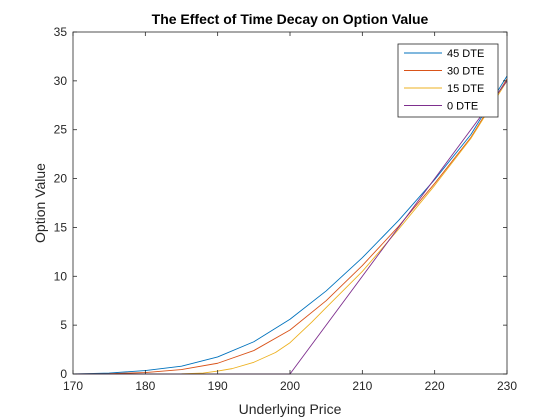 Image resolution: width=560 pixels, height=420 pixels. I want to click on y-axis-label: Option Value, so click(40, 203).